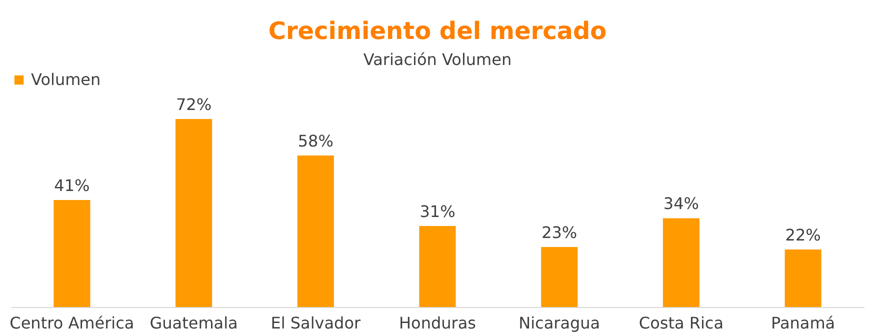 This screenshot has width=874, height=336. I want to click on x-tick-label: Nicaragua, so click(559, 323).